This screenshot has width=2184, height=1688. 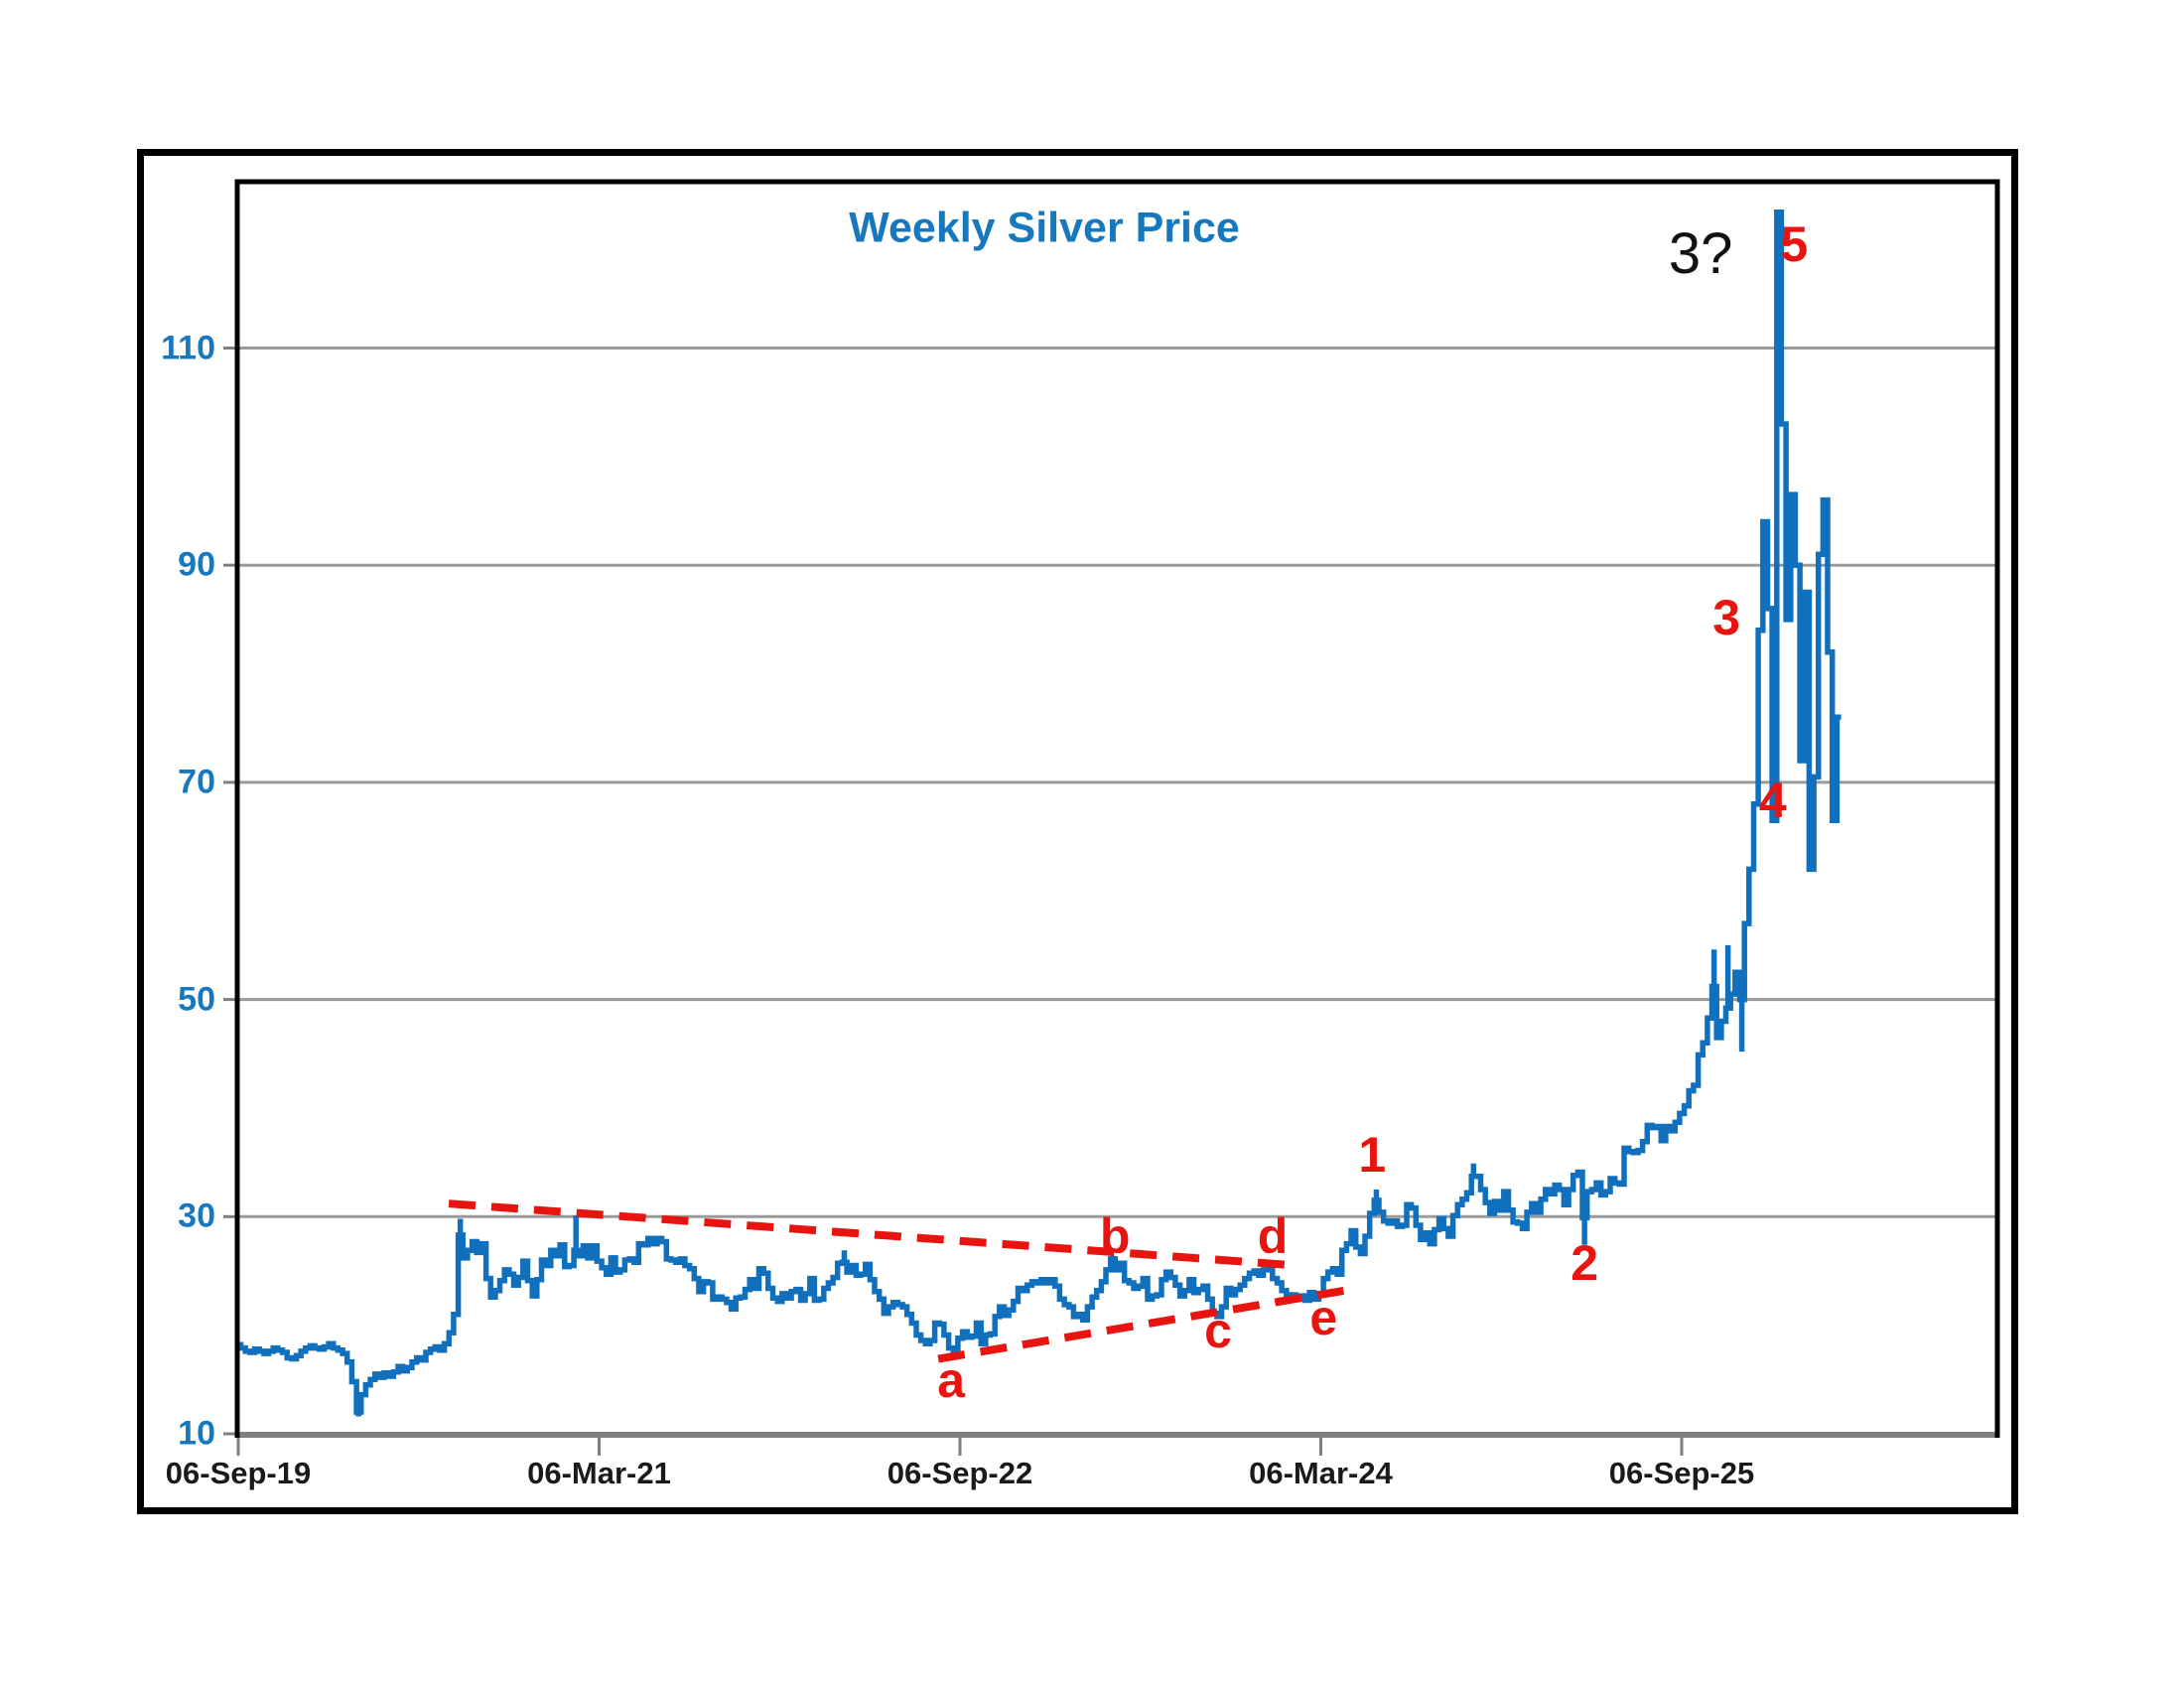 What do you see at coordinates (873, 1234) in the screenshot?
I see `trendline-upper-descending` at bounding box center [873, 1234].